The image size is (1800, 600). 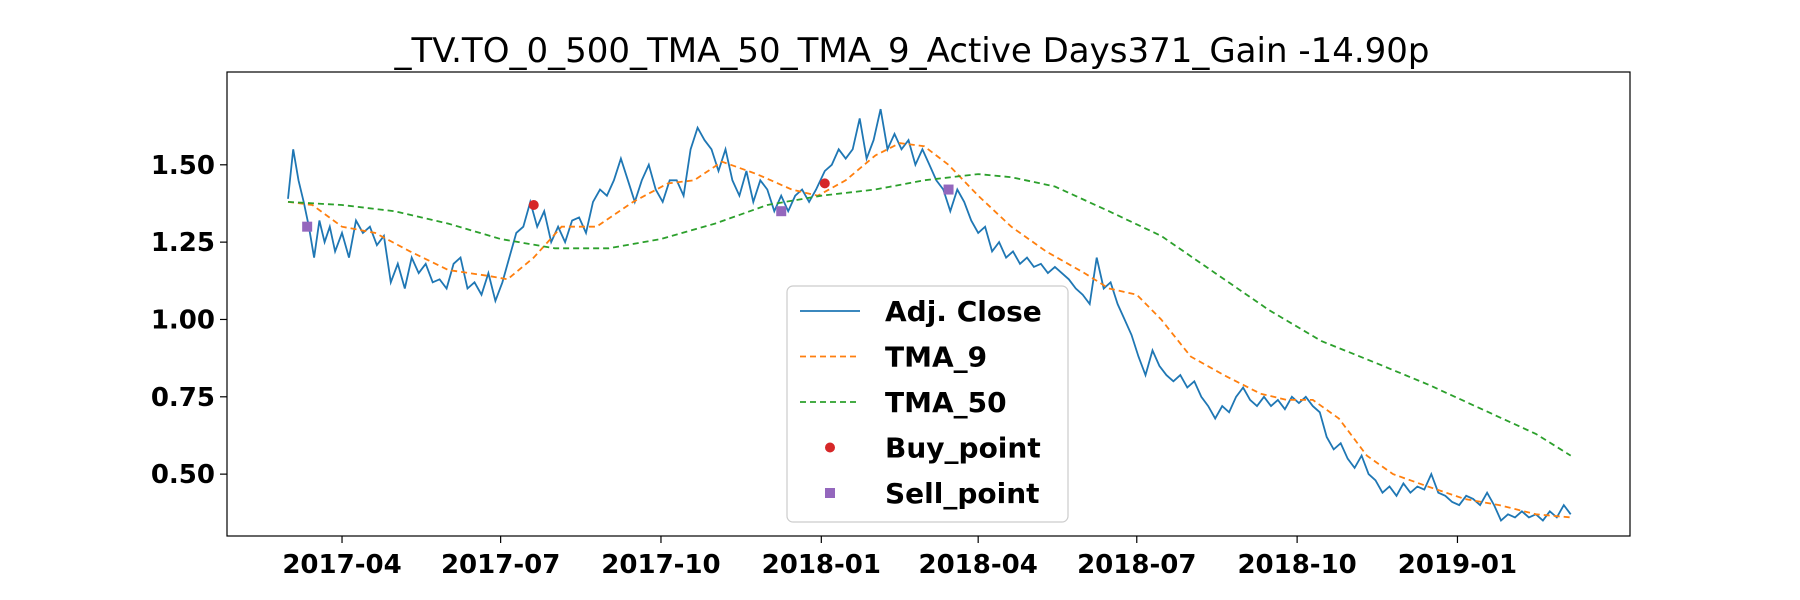 What do you see at coordinates (500, 565) in the screenshot?
I see `x-tick-label: 2017-07` at bounding box center [500, 565].